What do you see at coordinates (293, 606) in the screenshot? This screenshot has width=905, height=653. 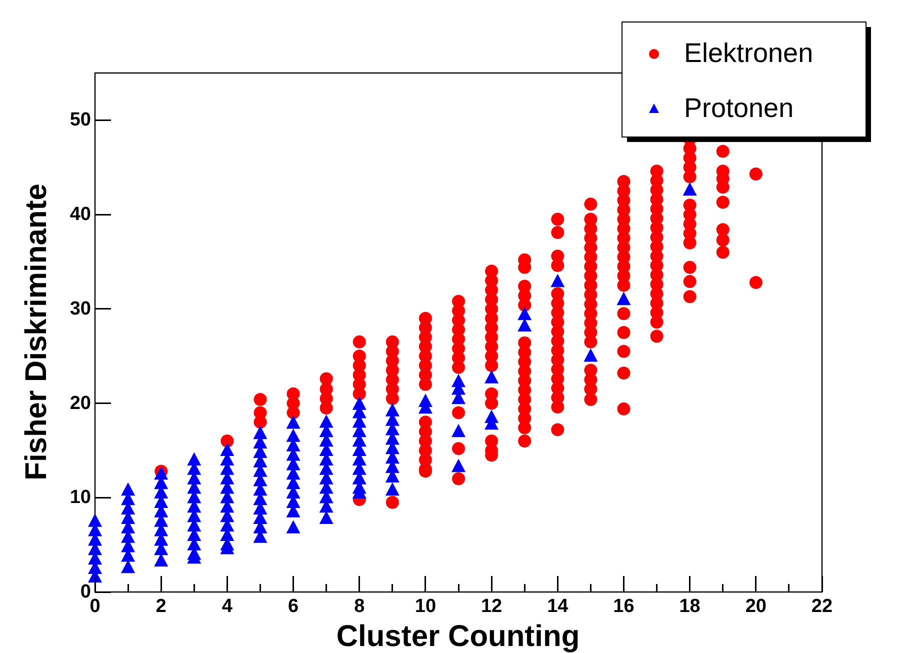 I see `x-tick-label: 6` at bounding box center [293, 606].